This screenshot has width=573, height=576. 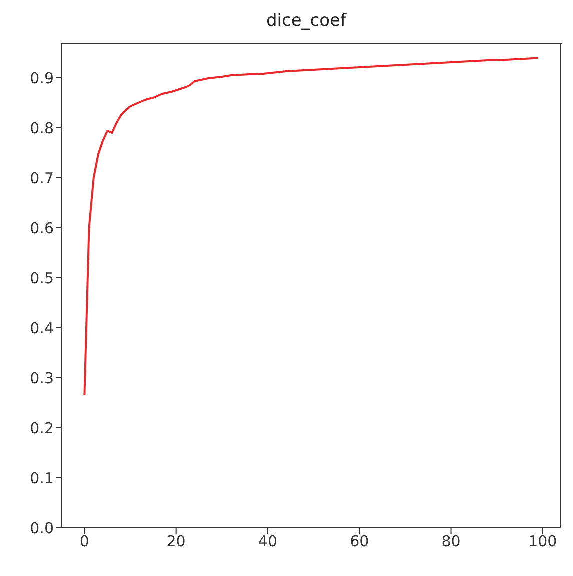 What do you see at coordinates (42, 378) in the screenshot?
I see `y-tick-label: 0.3` at bounding box center [42, 378].